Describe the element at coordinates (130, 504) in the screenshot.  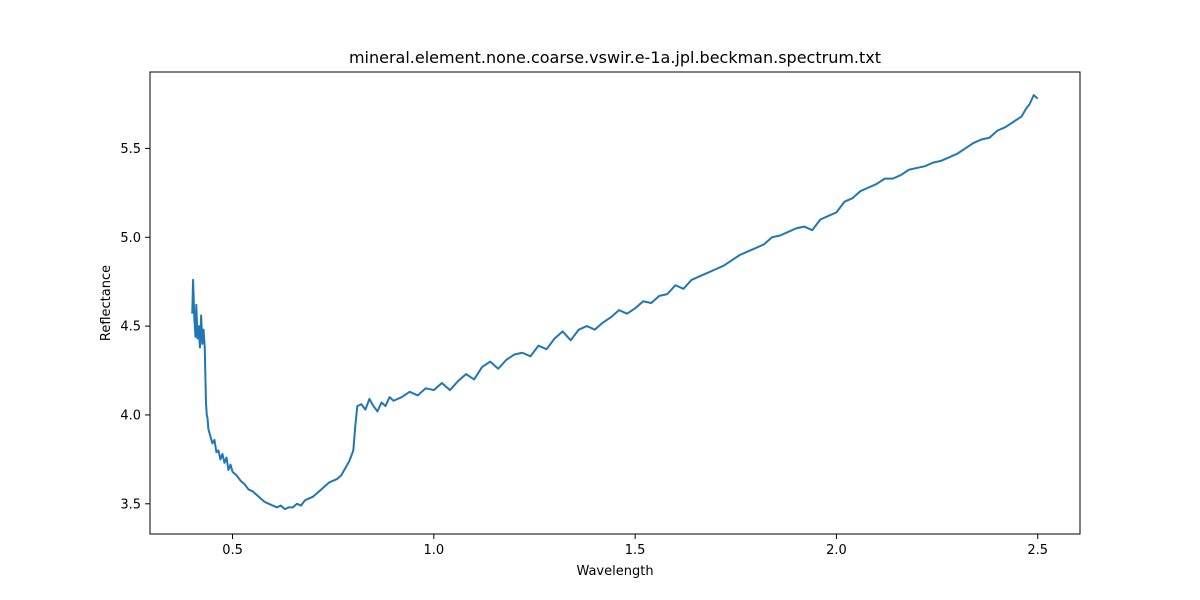
I see `y-tick-label: 3.5` at that location.